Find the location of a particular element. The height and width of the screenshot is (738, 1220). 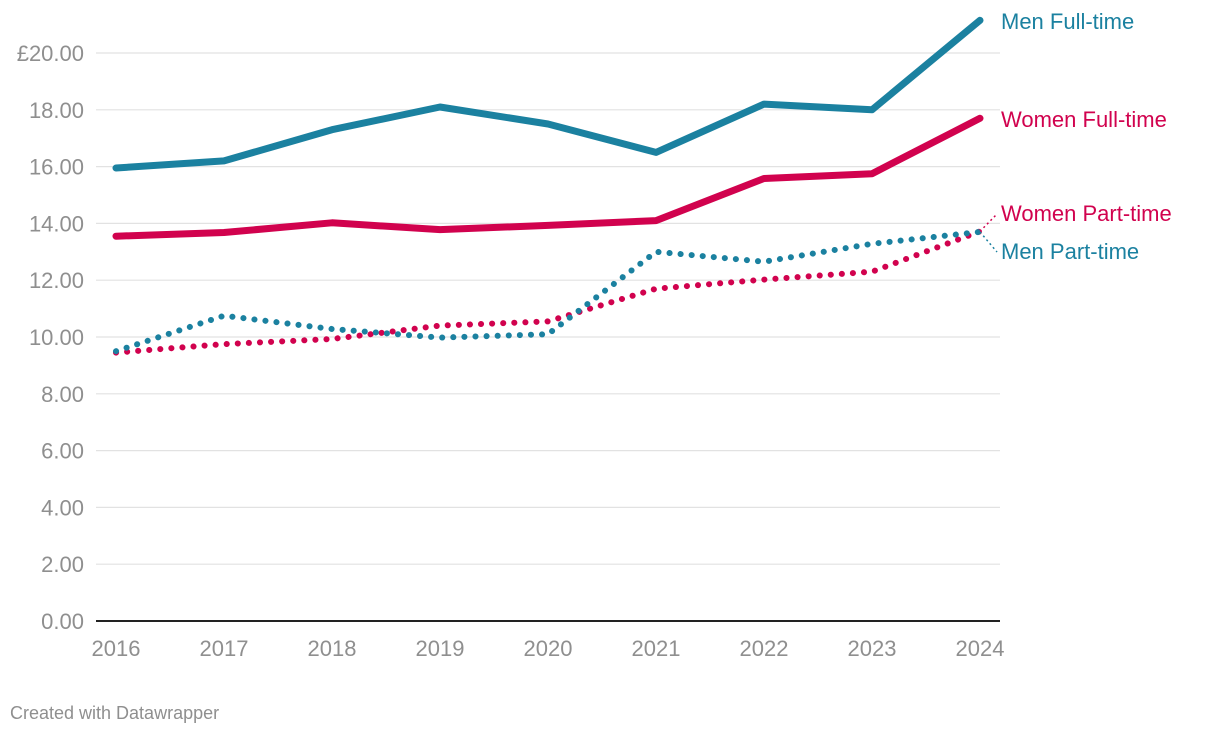

series-line-women-part-time is located at coordinates (548, 292).